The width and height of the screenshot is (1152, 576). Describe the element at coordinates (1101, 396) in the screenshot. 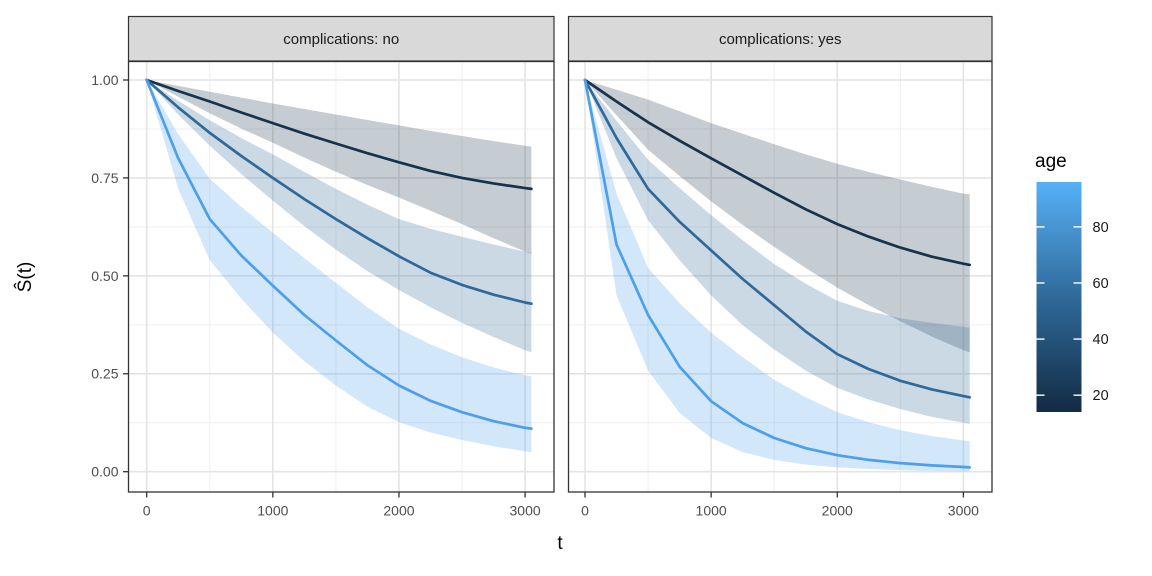

I see `legend-tick-label: 20` at that location.